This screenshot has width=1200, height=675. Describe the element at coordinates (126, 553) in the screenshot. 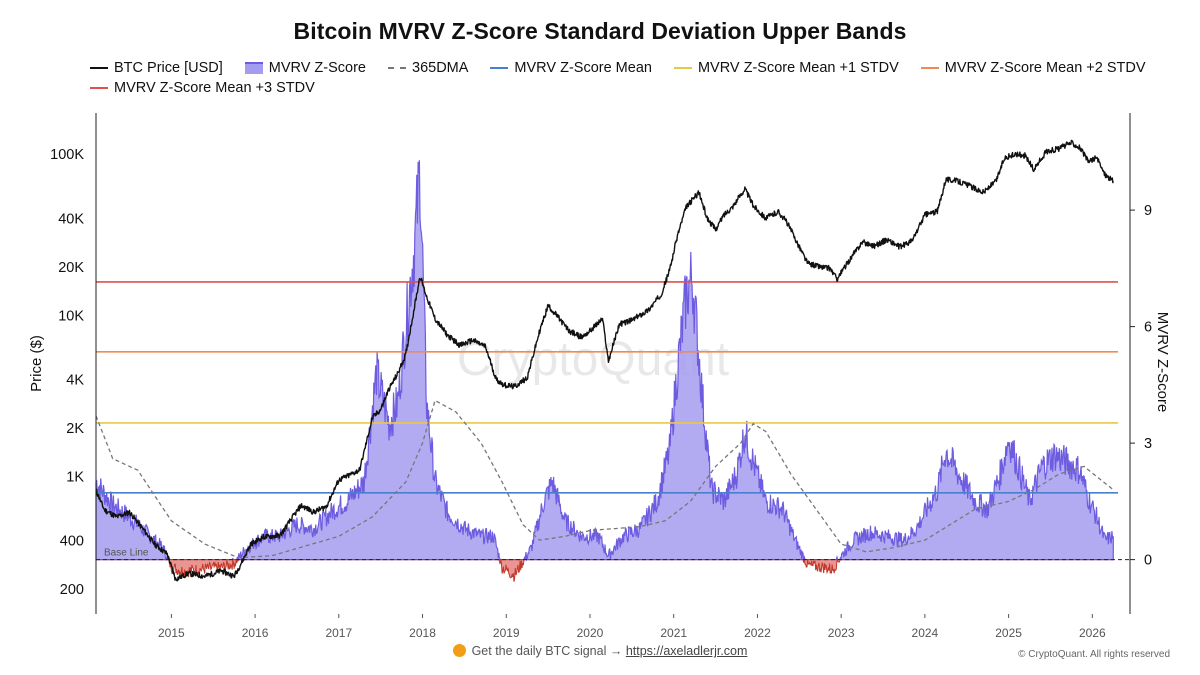

I see `baseline-label: Base Line` at that location.